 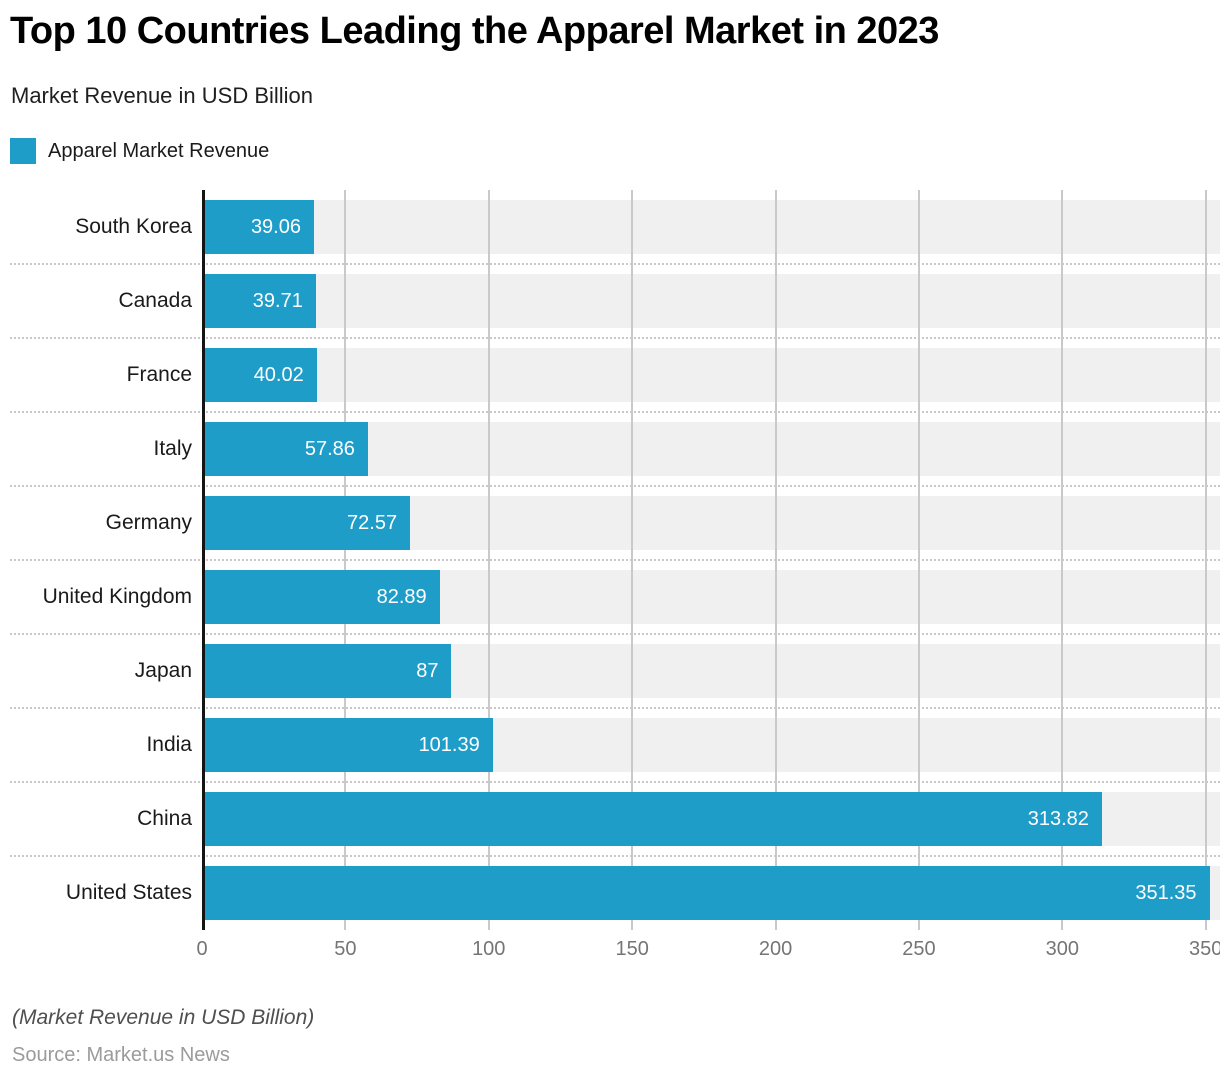 What do you see at coordinates (133, 226) in the screenshot?
I see `category-label: South Korea` at bounding box center [133, 226].